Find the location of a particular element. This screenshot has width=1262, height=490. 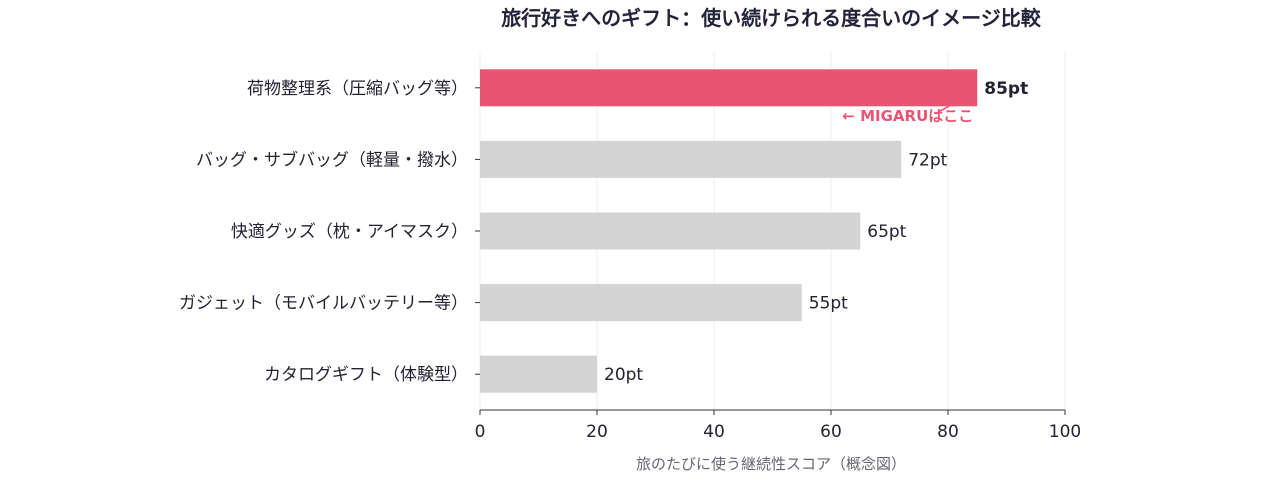

data-label-0: 85pt is located at coordinates (1006, 89).